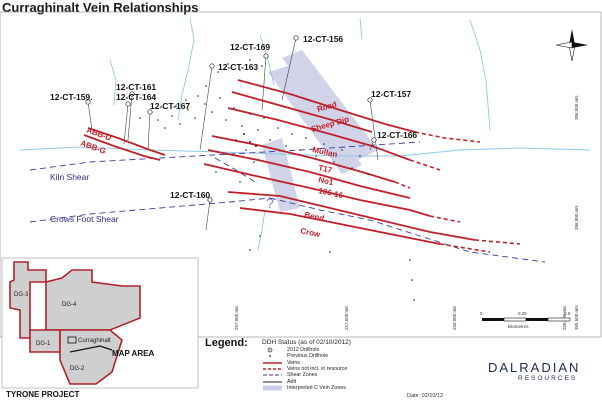  Describe the element at coordinates (518, 326) in the screenshot. I see `scale-unit: kilometres` at that location.